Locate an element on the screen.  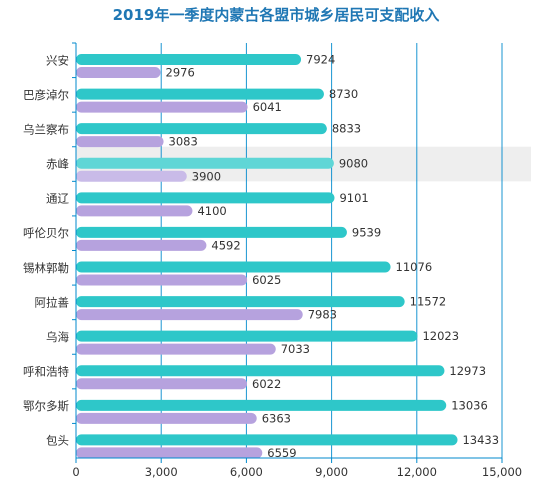
data-label: 7033 is located at coordinates (295, 349).